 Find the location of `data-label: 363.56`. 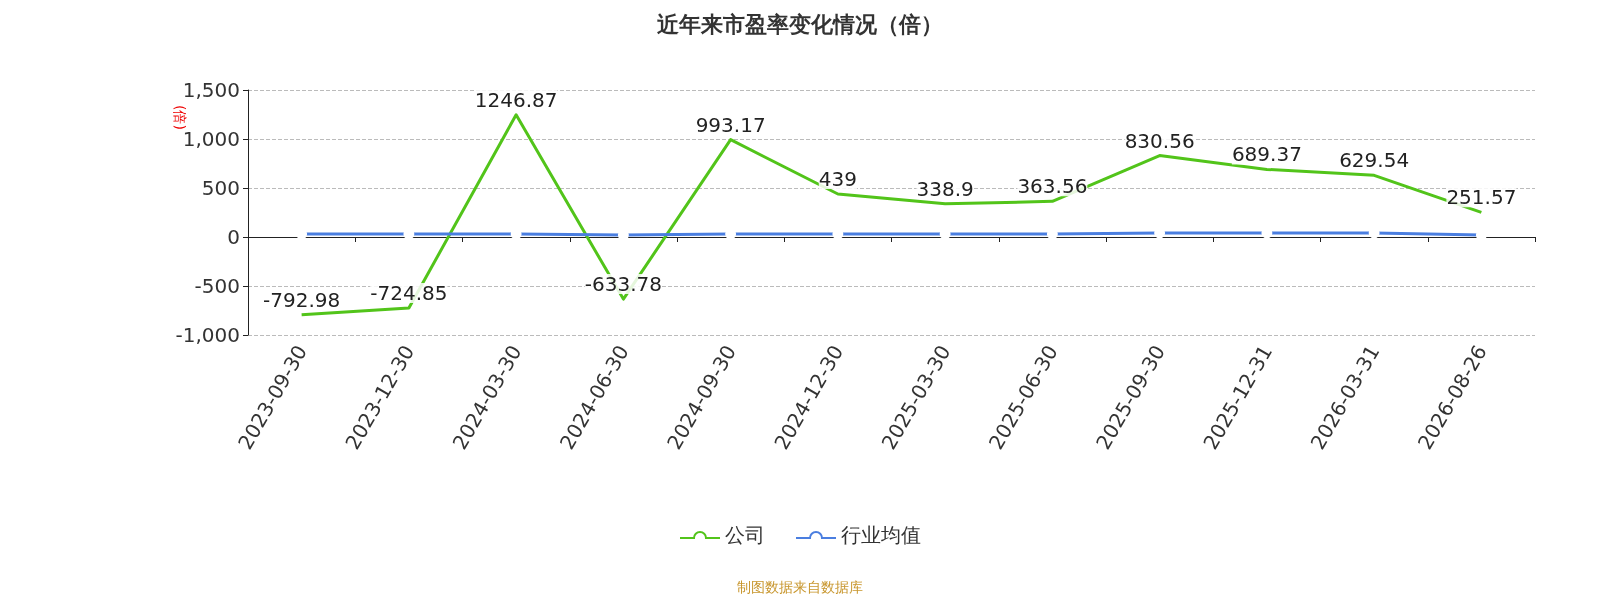

data-label: 363.56 is located at coordinates (1052, 186).